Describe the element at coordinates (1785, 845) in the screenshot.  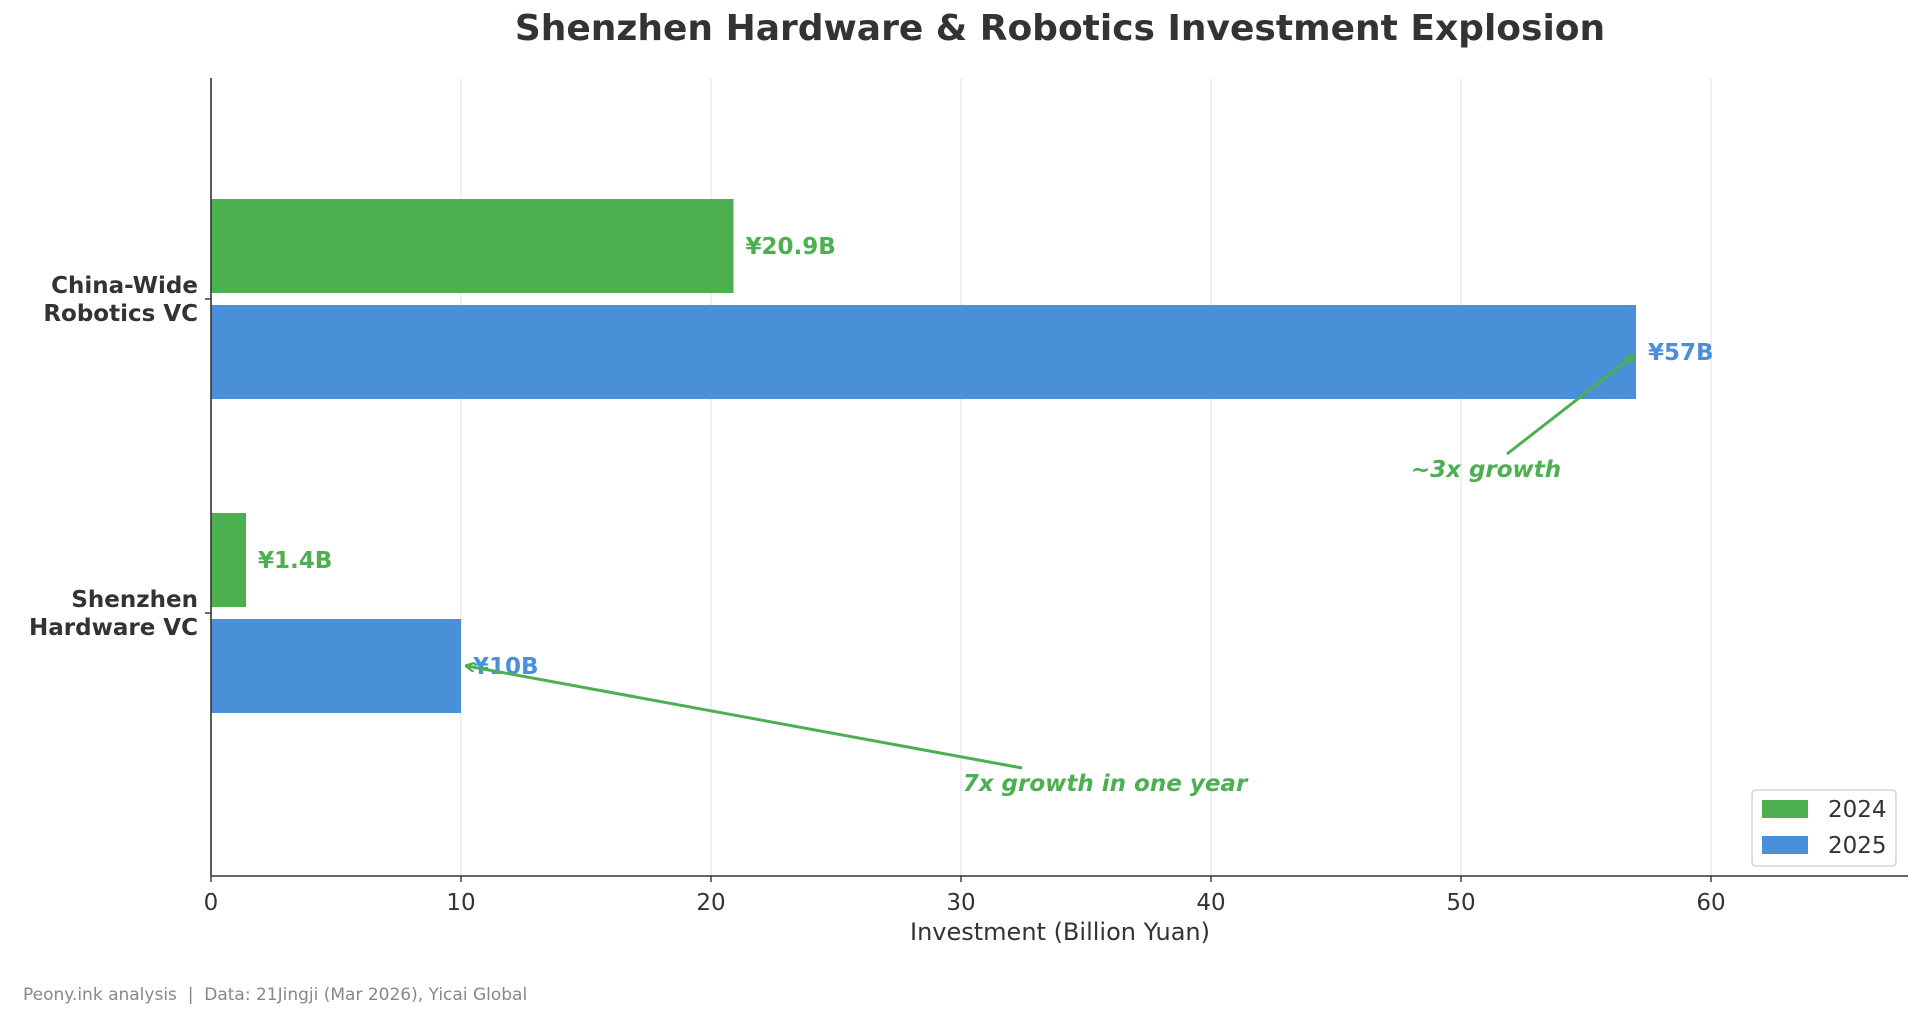
I see `legend-swatch-2025` at that location.